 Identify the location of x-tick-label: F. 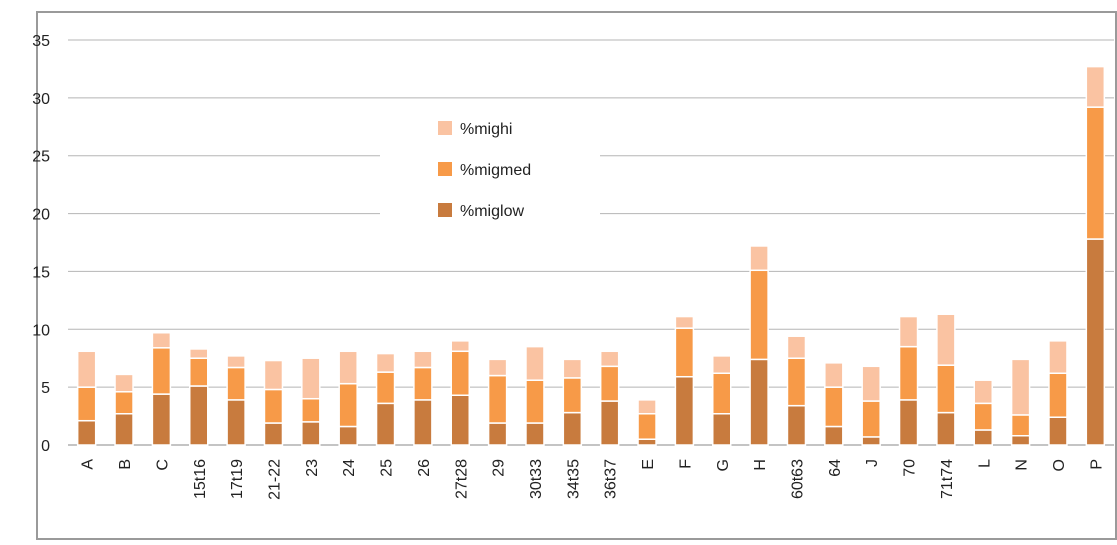
(685, 464).